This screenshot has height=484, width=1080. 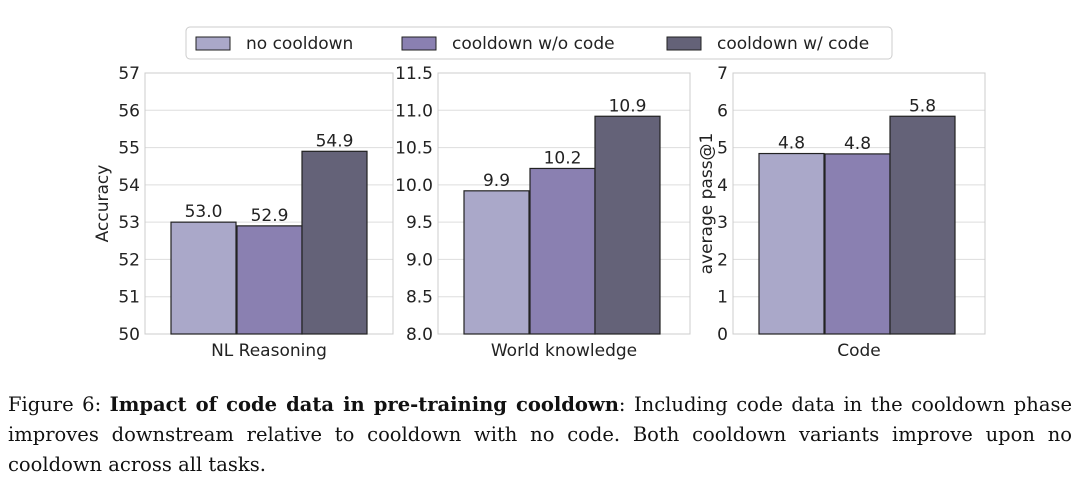 I want to click on data-label-cooldown-w-code: 54.9, so click(x=335, y=141).